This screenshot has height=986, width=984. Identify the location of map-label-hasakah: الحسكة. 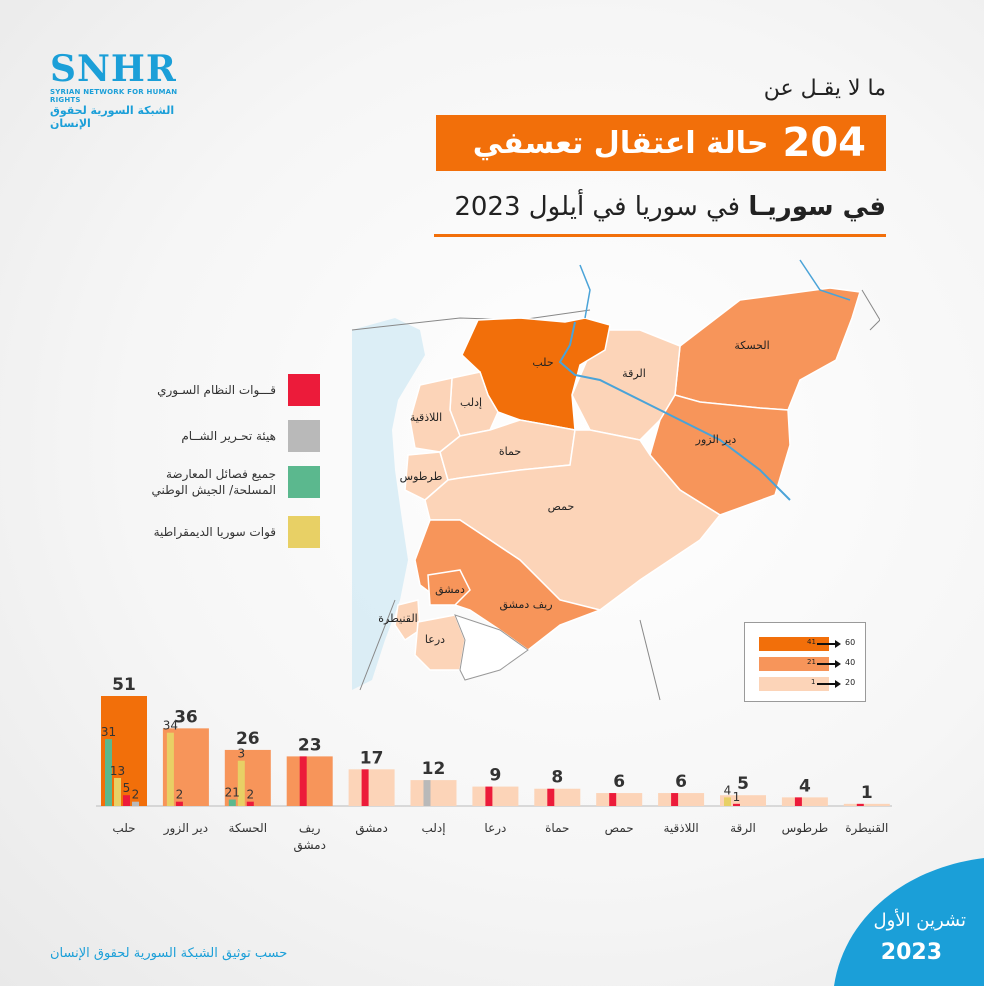
(751, 345).